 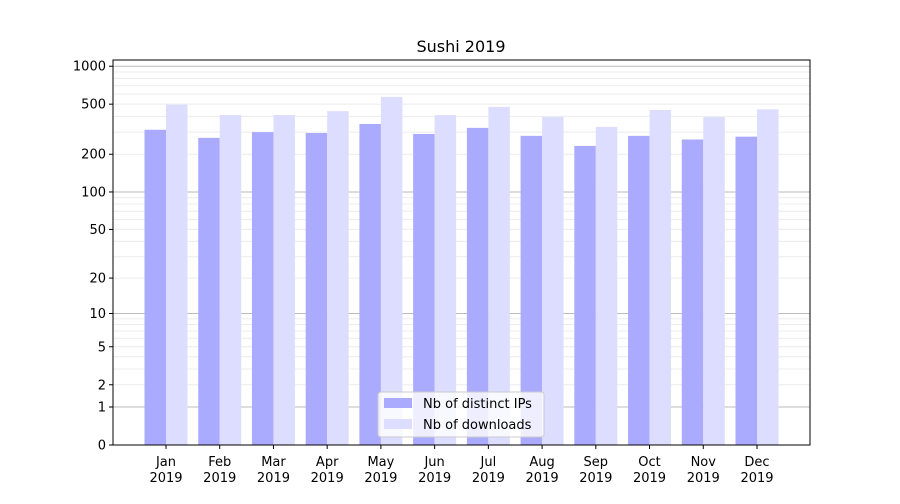 What do you see at coordinates (704, 462) in the screenshot?
I see `x-tick-label: Nov` at bounding box center [704, 462].